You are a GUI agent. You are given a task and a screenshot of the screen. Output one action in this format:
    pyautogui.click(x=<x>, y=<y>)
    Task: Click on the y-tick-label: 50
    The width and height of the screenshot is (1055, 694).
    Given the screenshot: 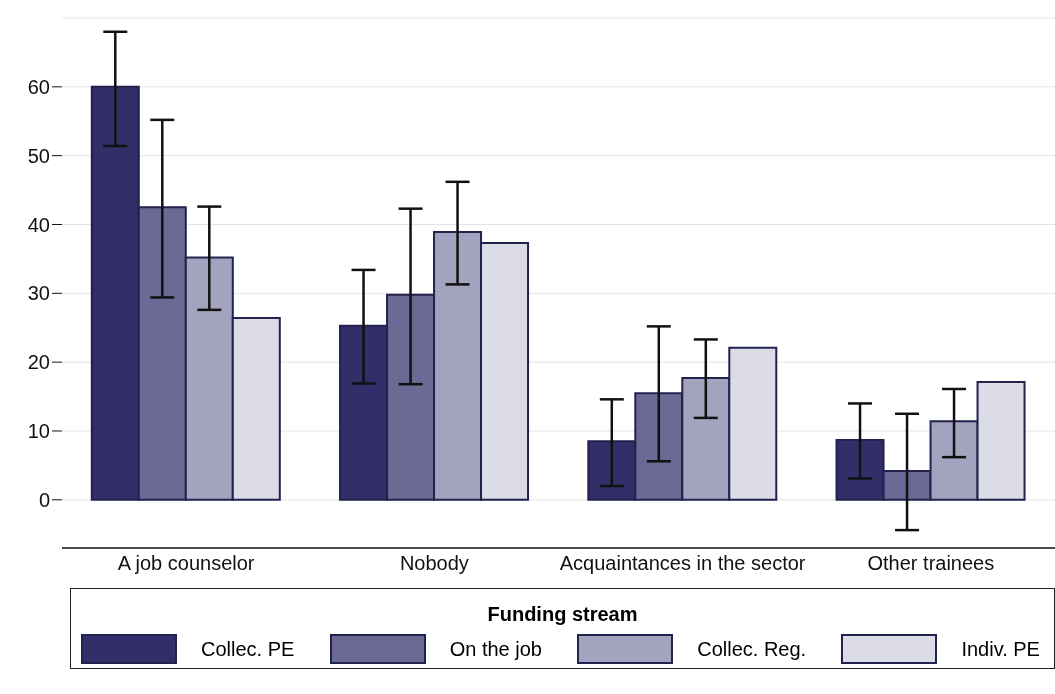 What is the action you would take?
    pyautogui.click(x=38, y=155)
    